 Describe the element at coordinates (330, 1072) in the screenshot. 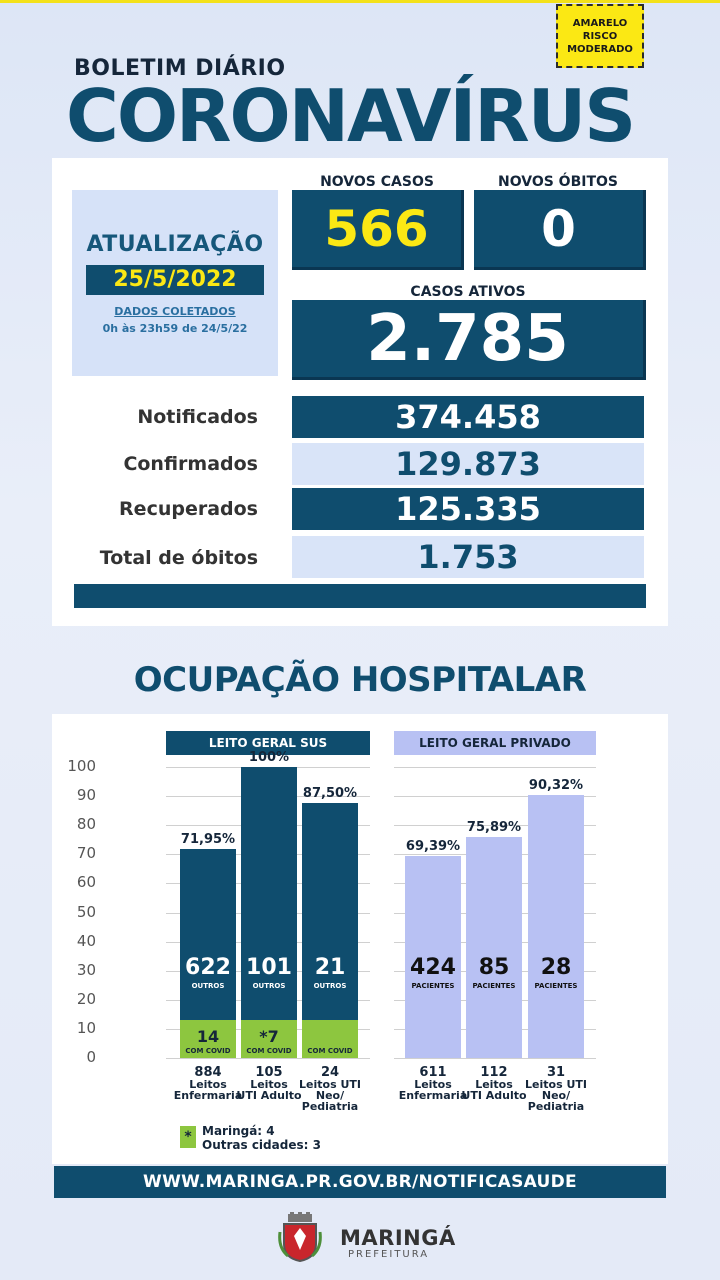

I see `sus-beds-count: 24` at that location.